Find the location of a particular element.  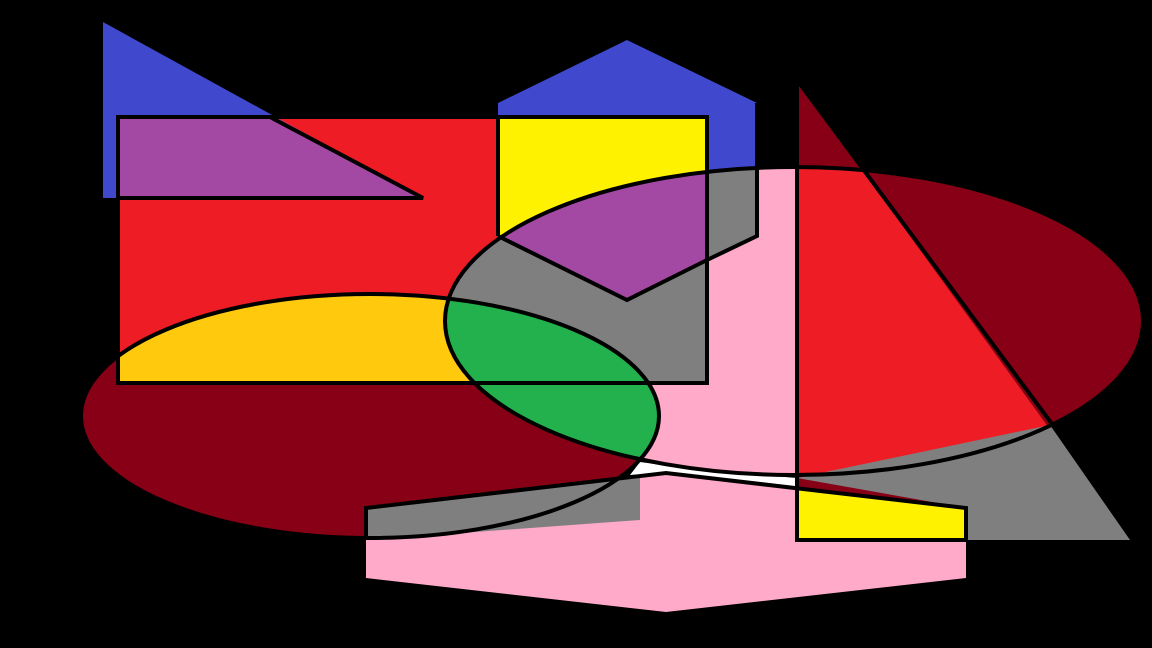

yellow-strip is located at coordinates (881, 514).